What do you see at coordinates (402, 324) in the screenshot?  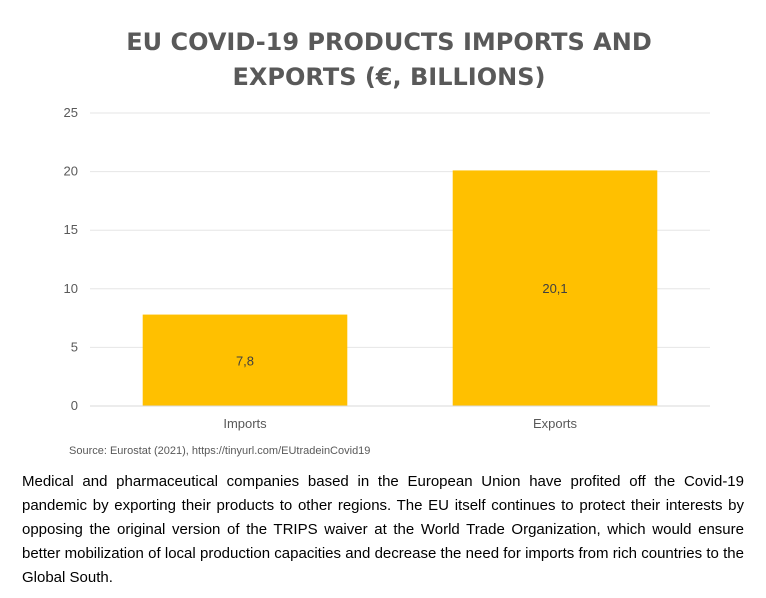 I see `data-labels: 7,8 20,1` at bounding box center [402, 324].